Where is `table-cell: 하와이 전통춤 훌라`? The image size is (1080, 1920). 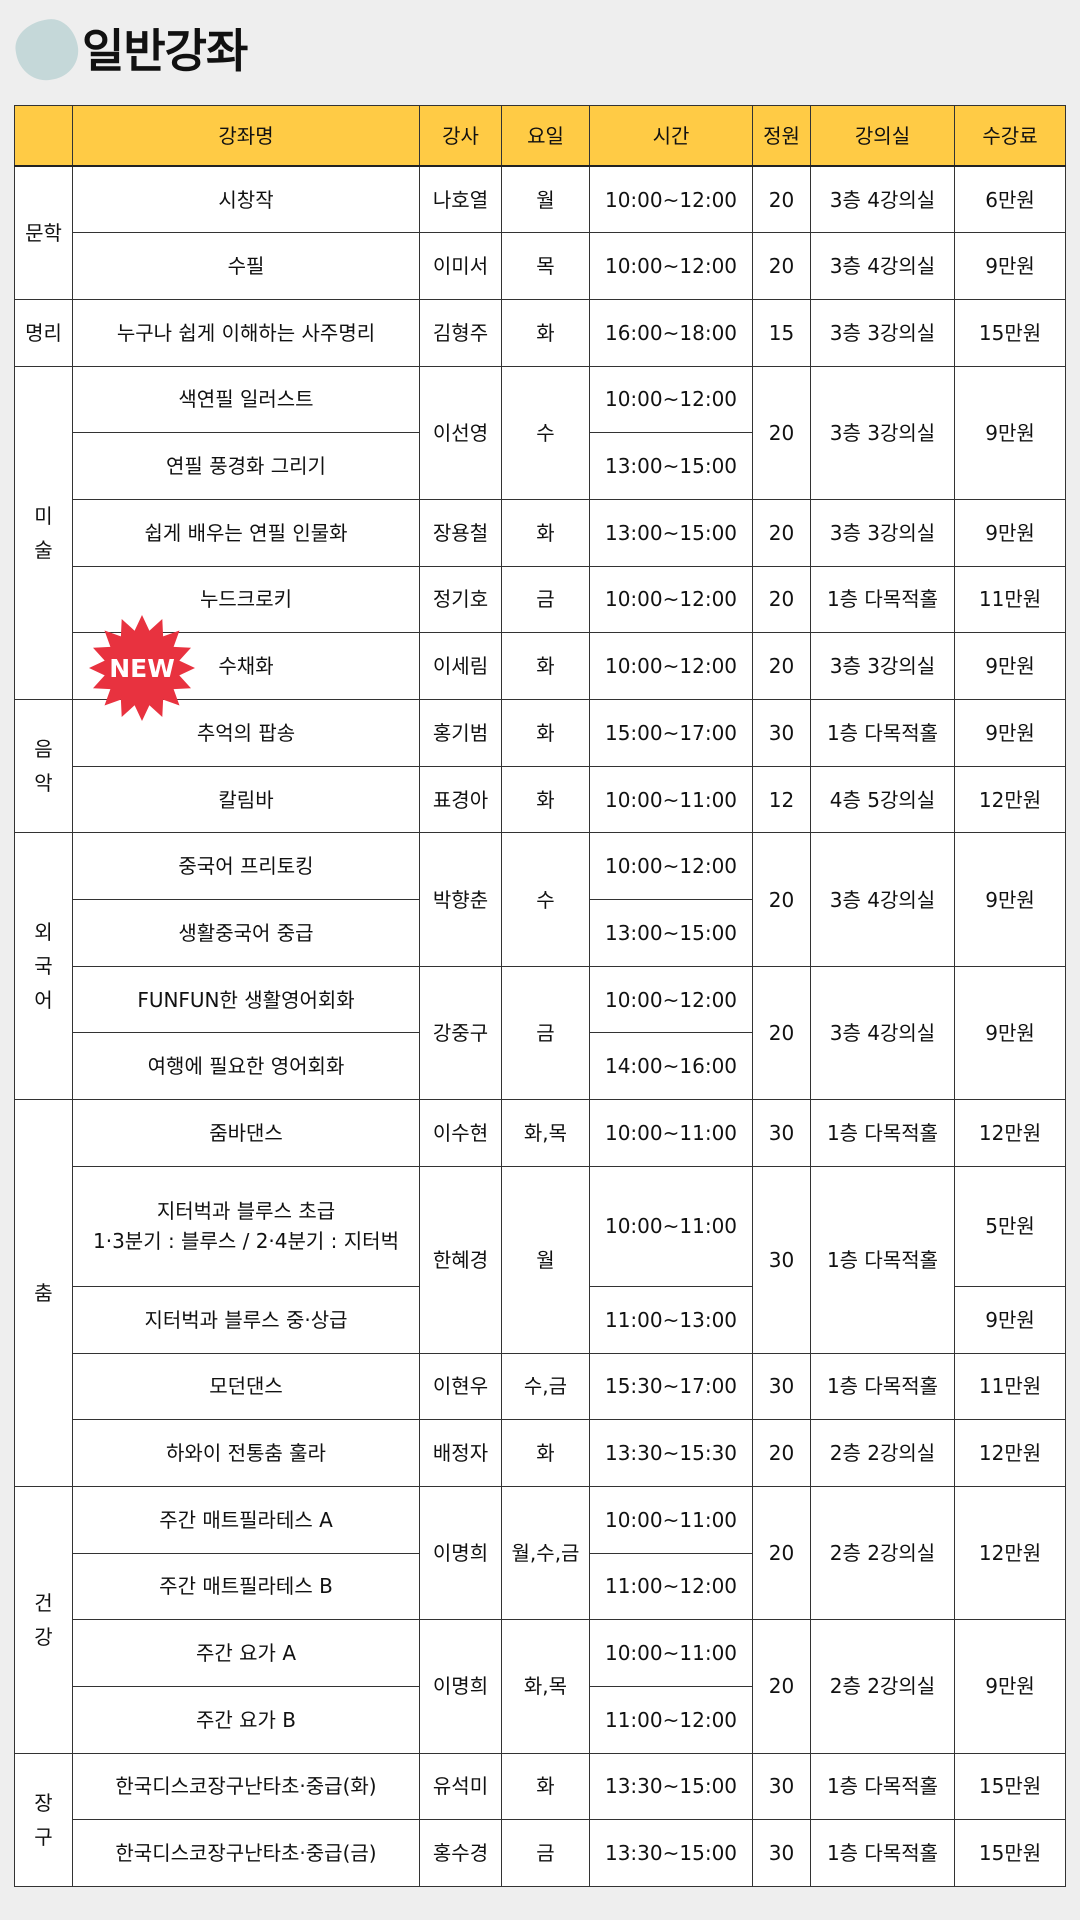
table-cell: 하와이 전통춤 훌라 is located at coordinates (246, 1453).